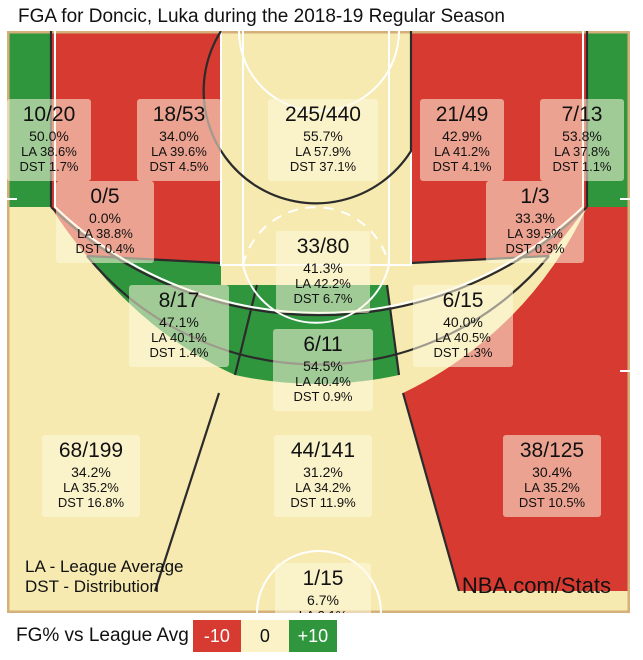 This screenshot has width=643, height=660. I want to click on zone-shots: 245/440, so click(323, 114).